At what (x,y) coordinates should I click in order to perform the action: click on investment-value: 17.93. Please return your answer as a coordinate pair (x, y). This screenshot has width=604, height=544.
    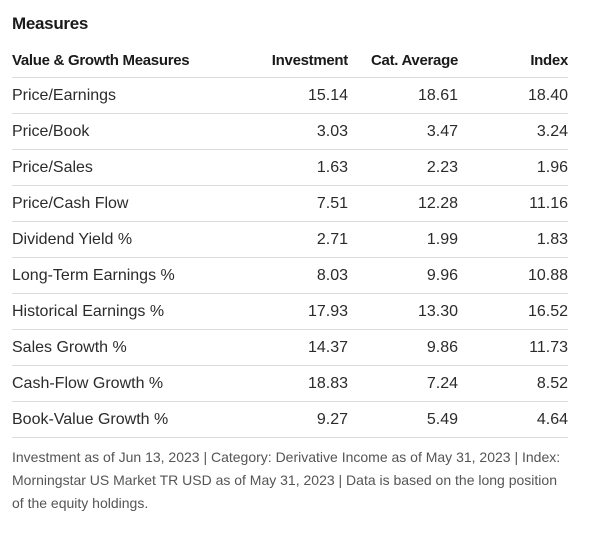
    Looking at the image, I should click on (298, 311).